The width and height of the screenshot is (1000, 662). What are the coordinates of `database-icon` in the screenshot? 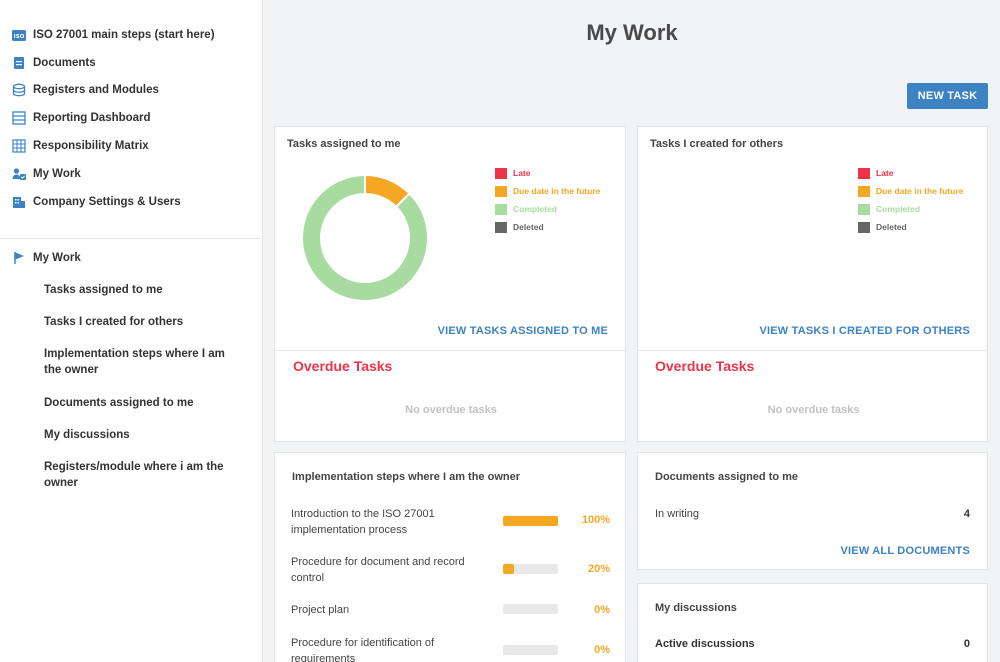 It's located at (19, 90).